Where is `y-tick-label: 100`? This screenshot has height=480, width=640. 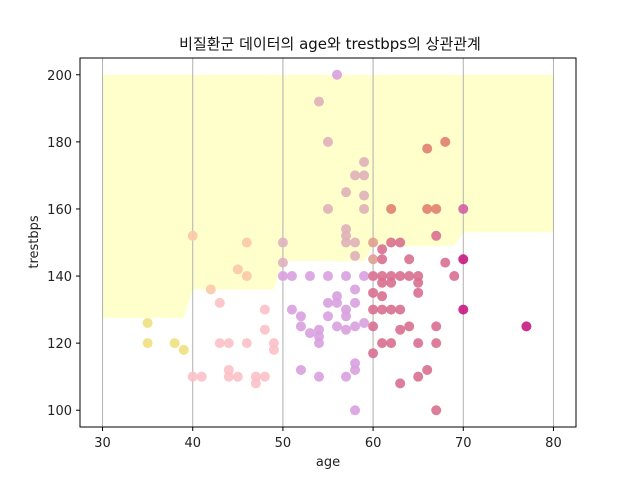
y-tick-label: 100 is located at coordinates (59, 411).